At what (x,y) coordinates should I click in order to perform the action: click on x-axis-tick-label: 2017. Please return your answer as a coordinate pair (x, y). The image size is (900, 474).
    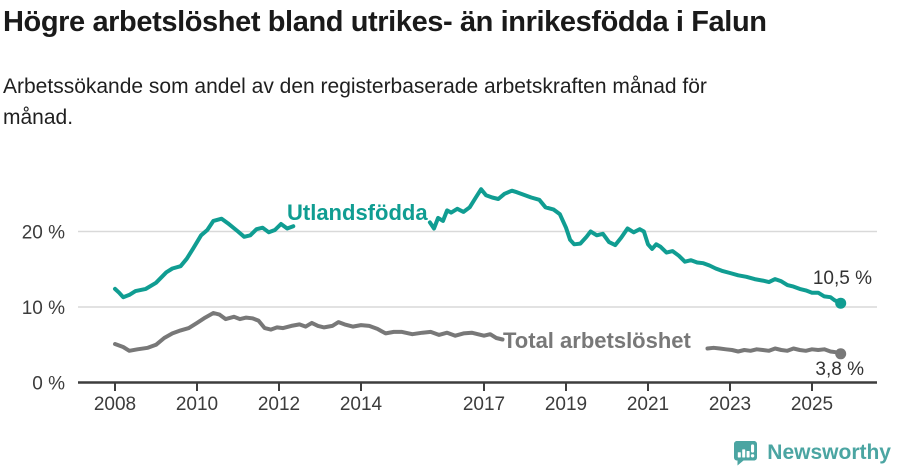
    Looking at the image, I should click on (484, 404).